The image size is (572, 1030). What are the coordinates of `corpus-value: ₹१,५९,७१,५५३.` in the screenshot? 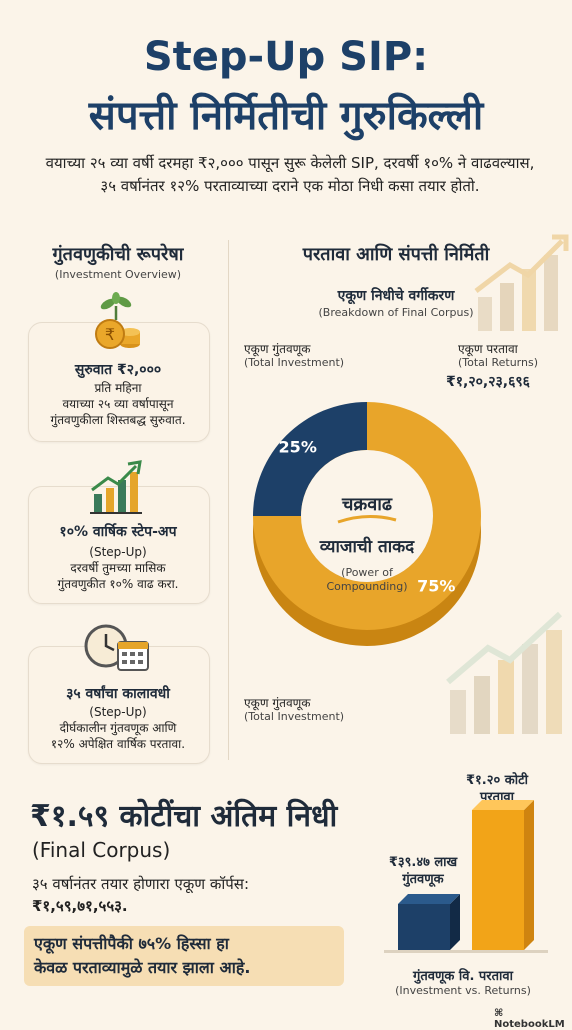 It's located at (80, 906).